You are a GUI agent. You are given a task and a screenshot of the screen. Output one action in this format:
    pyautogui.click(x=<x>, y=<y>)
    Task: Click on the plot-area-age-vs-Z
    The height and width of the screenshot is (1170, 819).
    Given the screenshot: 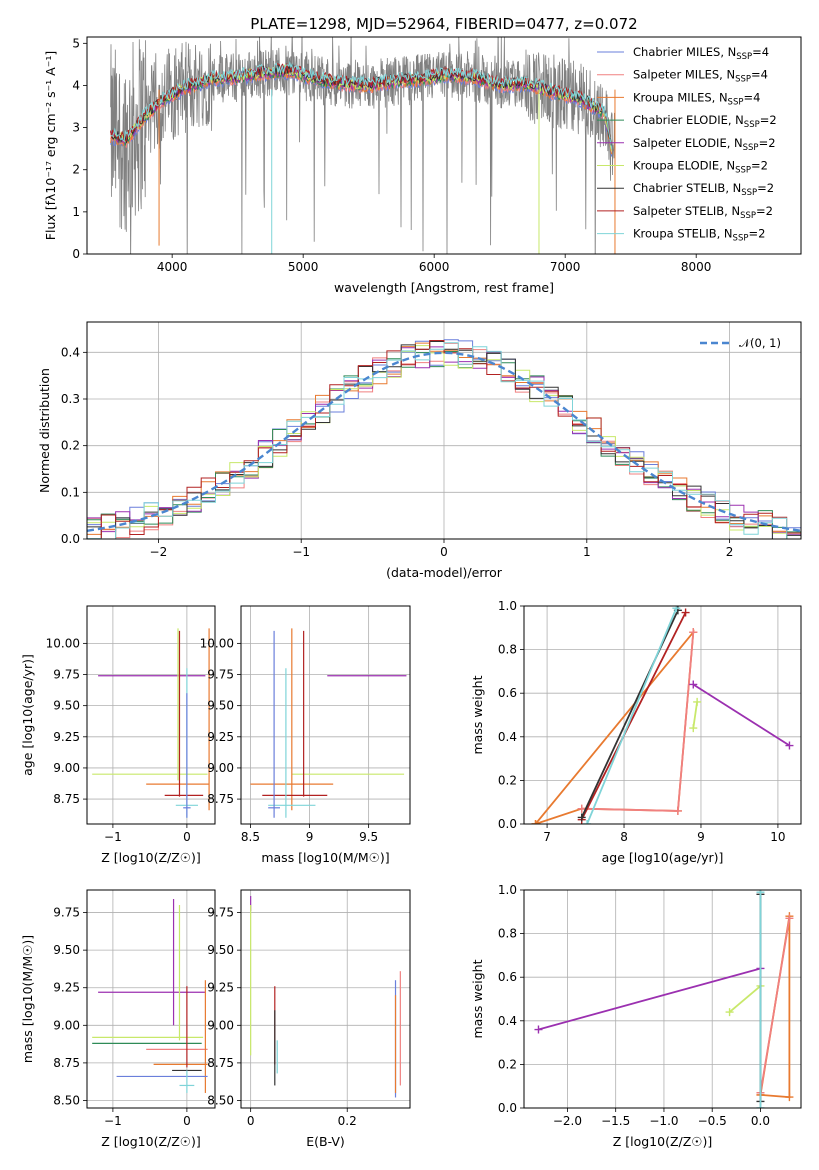 What is the action you would take?
    pyautogui.click(x=151, y=723)
    